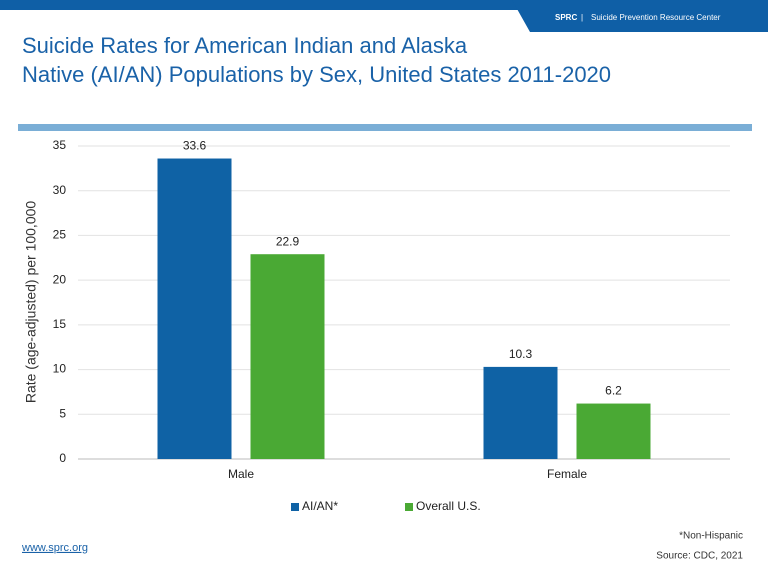  What do you see at coordinates (521, 354) in the screenshot?
I see `data-label: 10.3` at bounding box center [521, 354].